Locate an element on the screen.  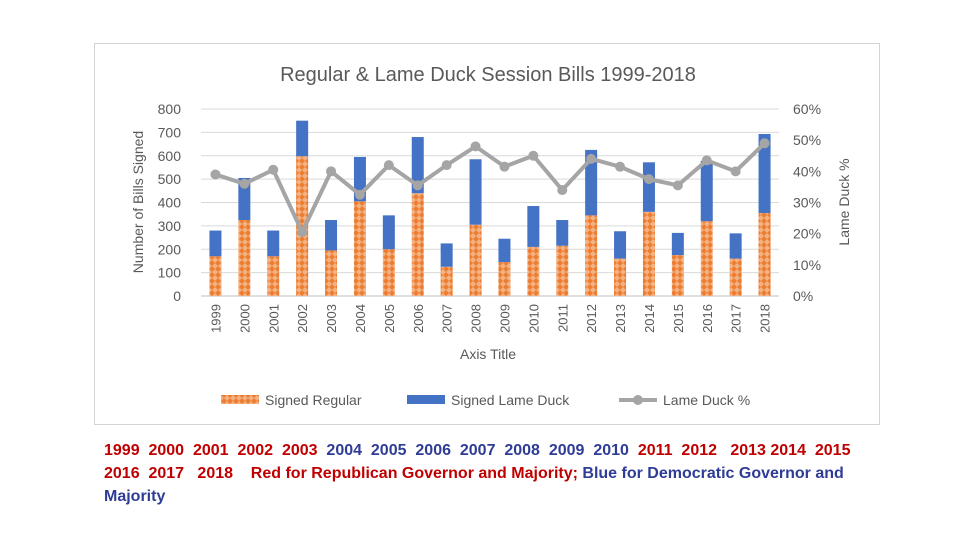
y-axis-title: Number of Bills Signed is located at coordinates (138, 202).